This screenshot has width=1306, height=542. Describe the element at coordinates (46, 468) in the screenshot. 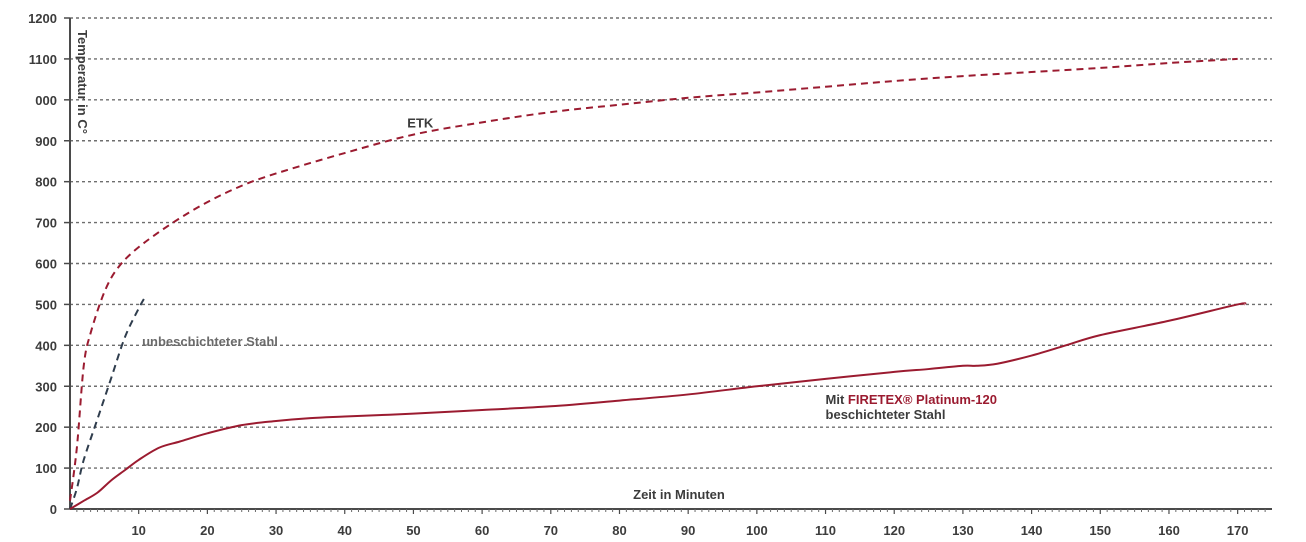

I see `y-tick-label: 100` at that location.